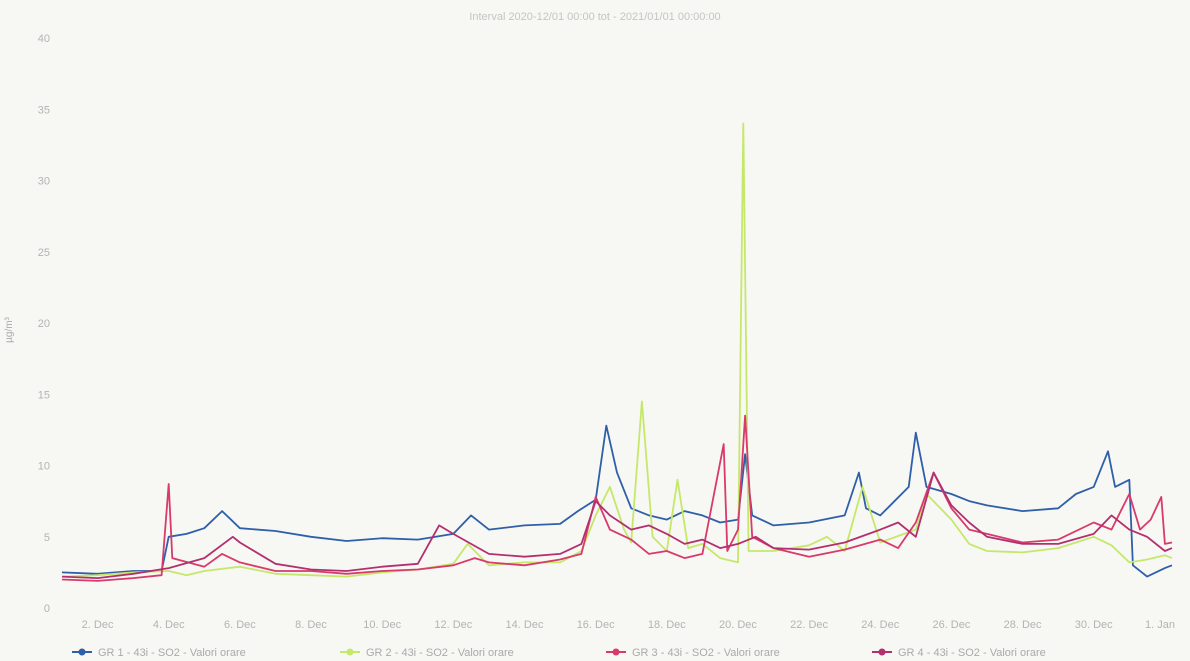  I want to click on legend-label: GR 4 - 43i - SO2 - Valori orare, so click(972, 653).